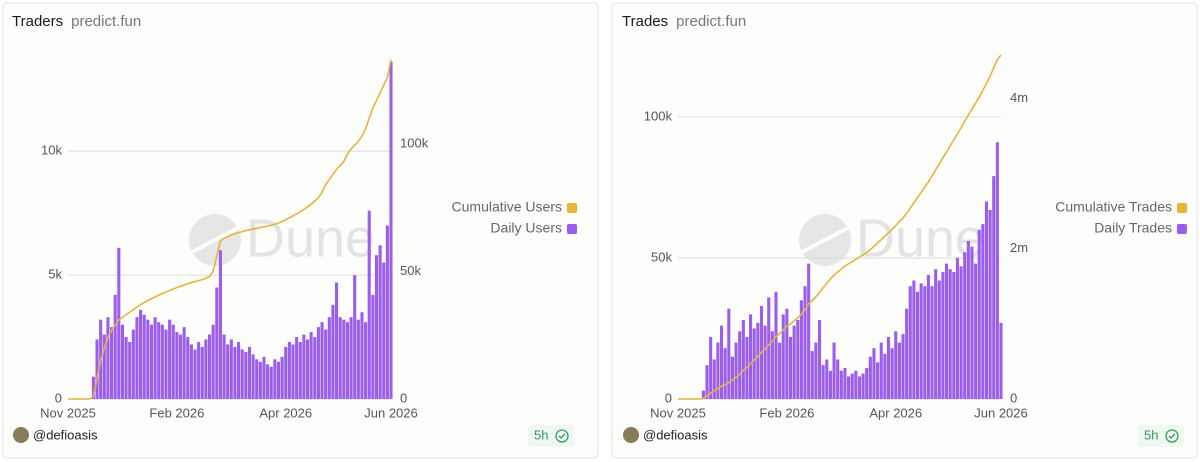  Describe the element at coordinates (1133, 228) in the screenshot. I see `legend-label: Daily Trades` at that location.